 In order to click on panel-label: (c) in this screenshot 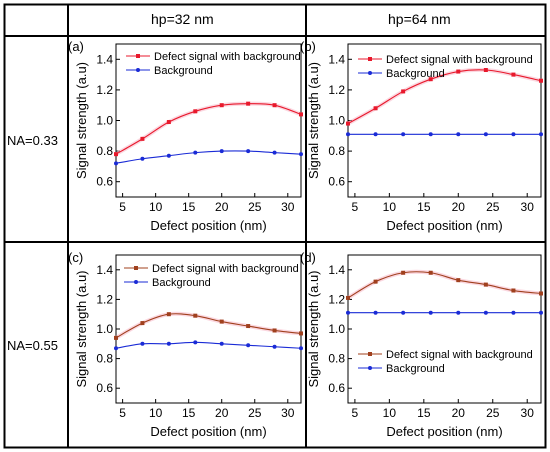, I will do `click(75, 257)`.